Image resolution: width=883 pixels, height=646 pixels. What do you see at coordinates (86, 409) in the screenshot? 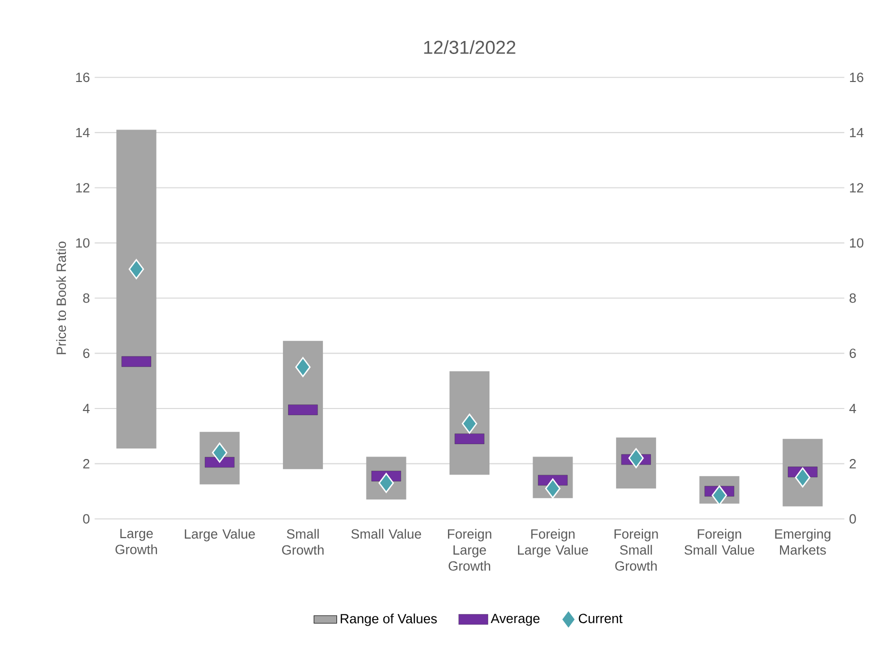
I see `y-tick-label: 4` at bounding box center [86, 409].